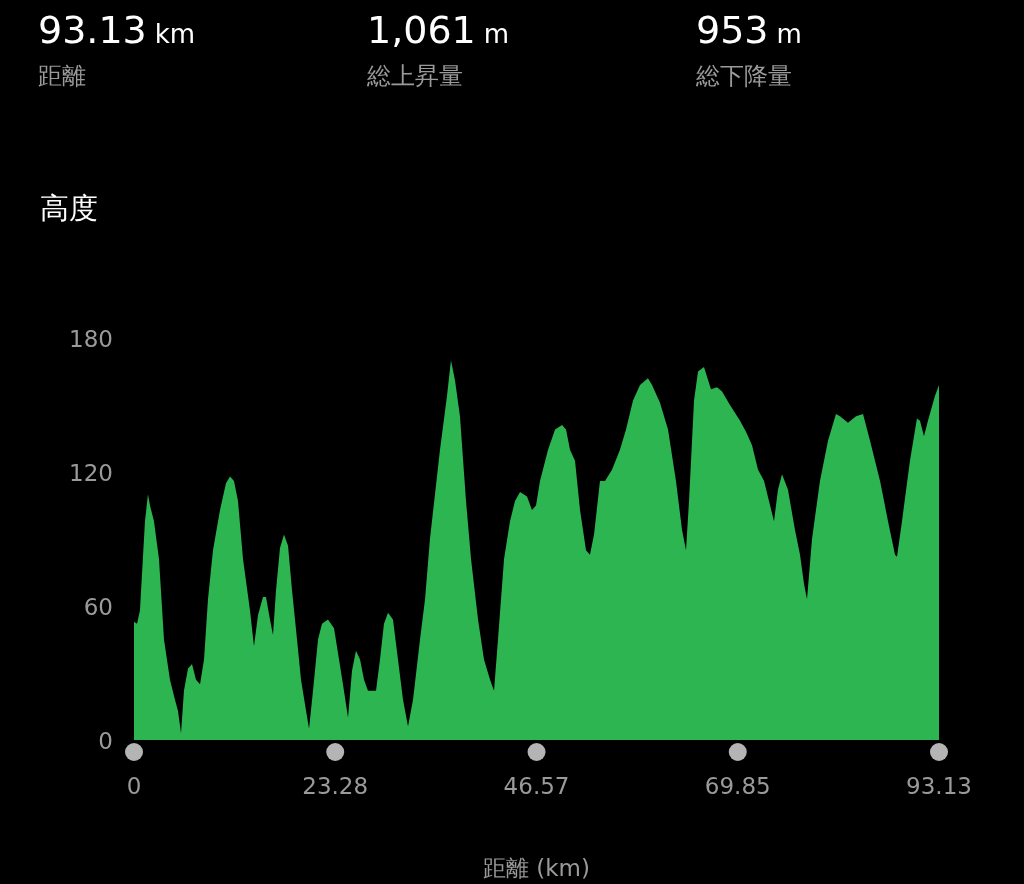  I want to click on annotation: 1,061 m, so click(438, 30).